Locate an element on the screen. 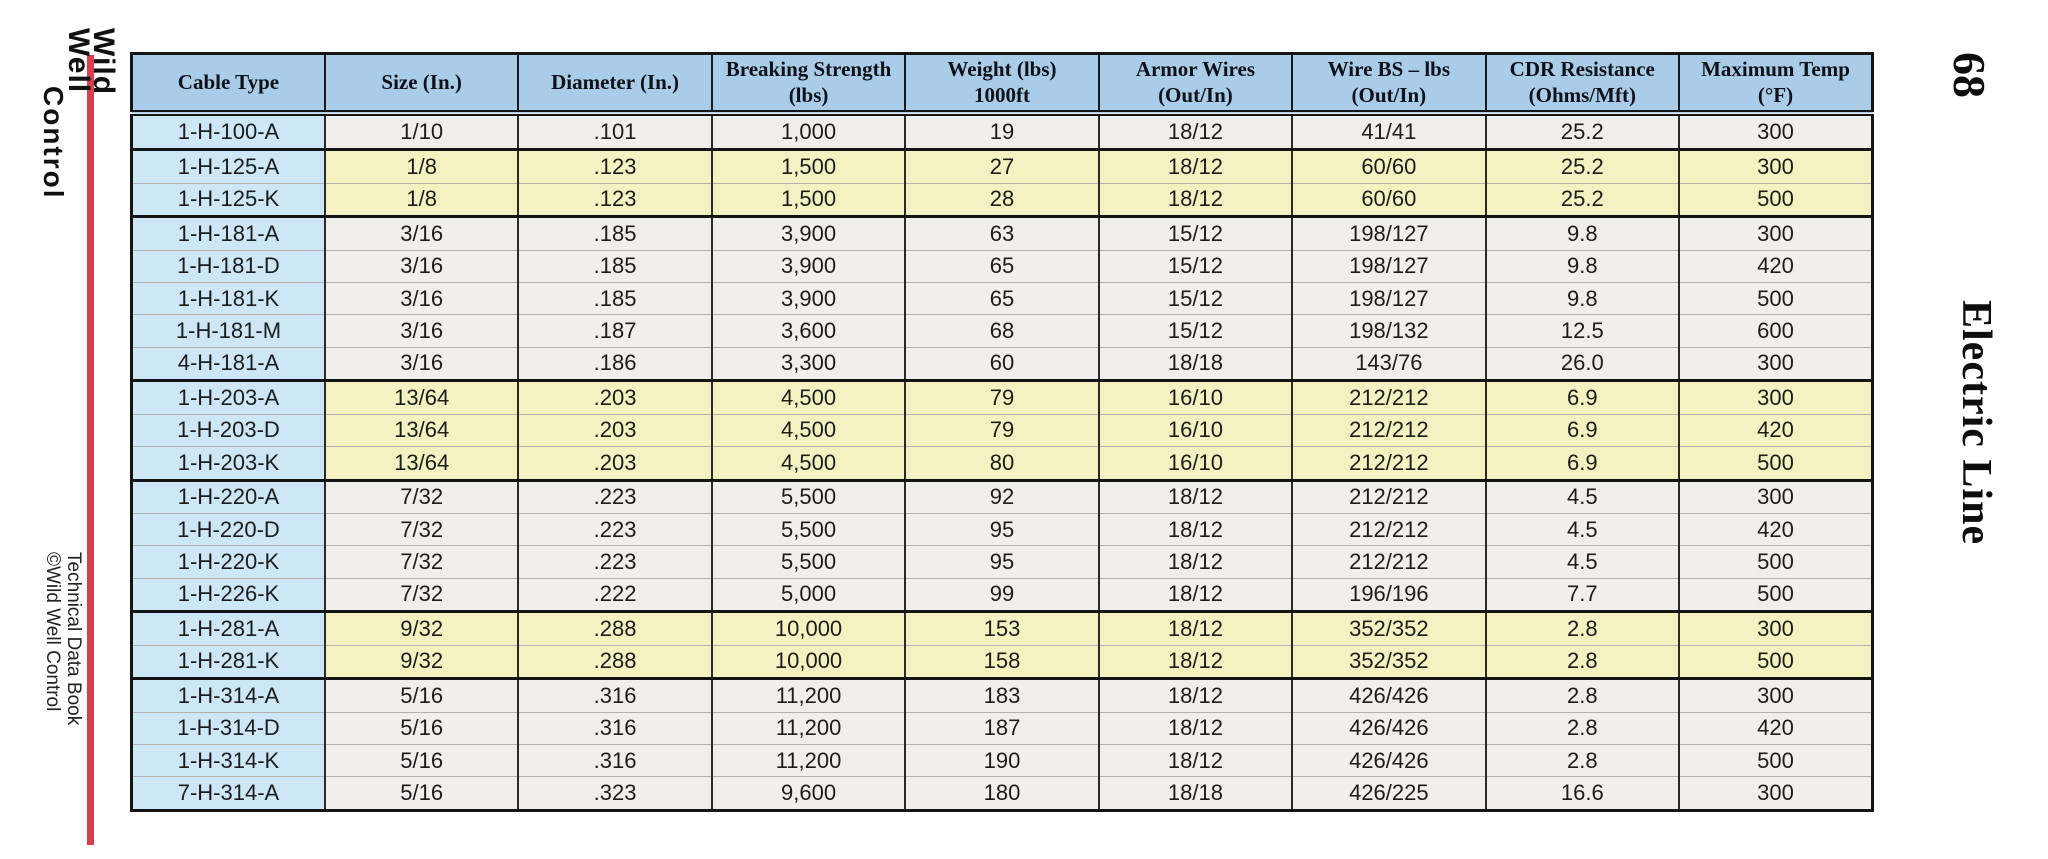 The height and width of the screenshot is (859, 2048). table-cell: 18/18 is located at coordinates (1195, 363).